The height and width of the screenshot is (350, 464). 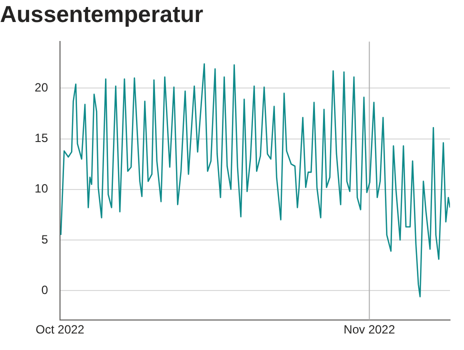 What do you see at coordinates (44, 289) in the screenshot?
I see `y-tick-label: 0` at bounding box center [44, 289].